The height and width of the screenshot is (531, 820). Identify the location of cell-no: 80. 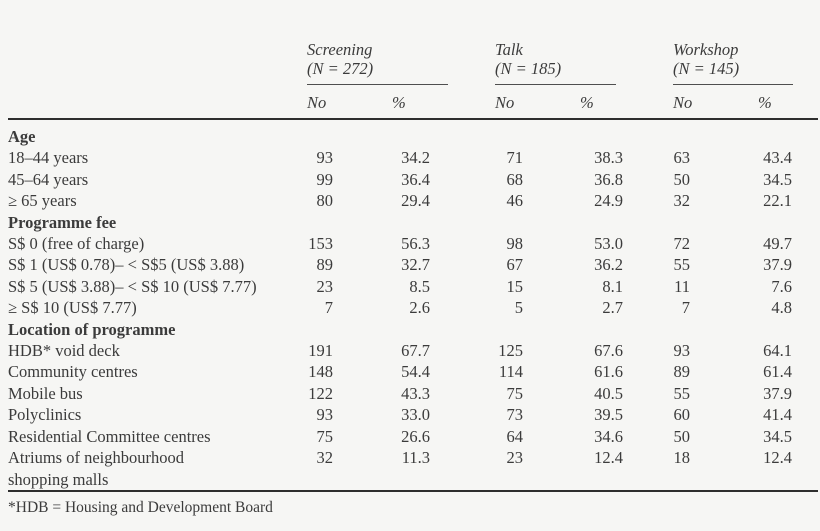
(325, 201).